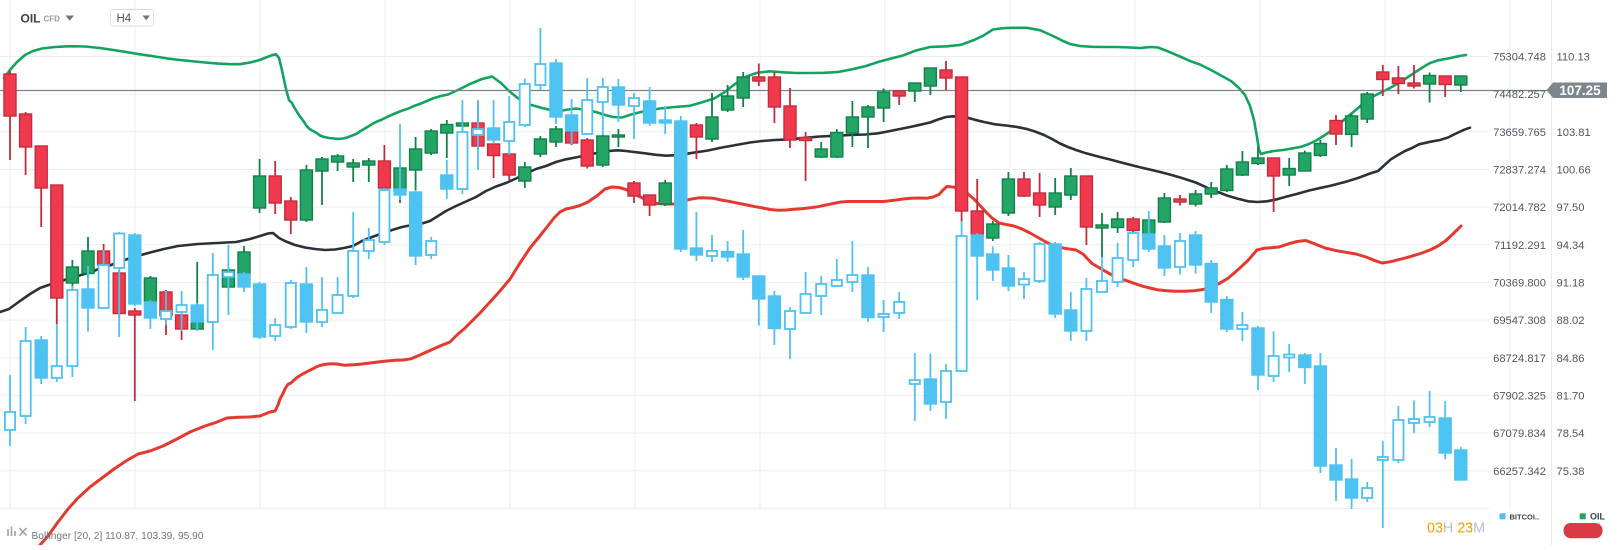 This screenshot has height=550, width=1618. Describe the element at coordinates (1519, 58) in the screenshot. I see `svg-text: 75304.748` at that location.